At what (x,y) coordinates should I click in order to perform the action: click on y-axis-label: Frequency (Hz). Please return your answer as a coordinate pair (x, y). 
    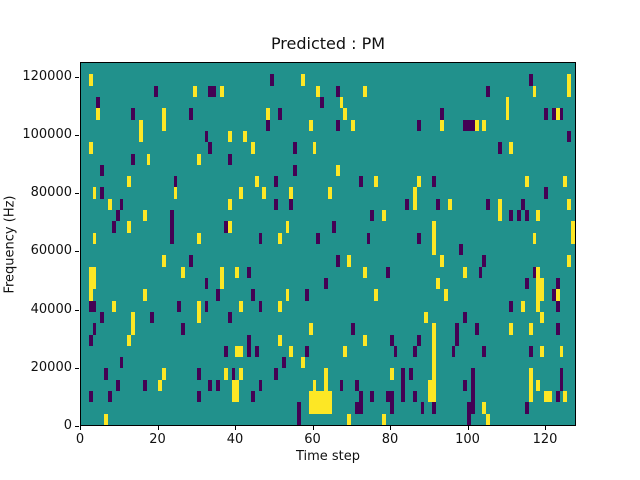
    Looking at the image, I should click on (10, 244).